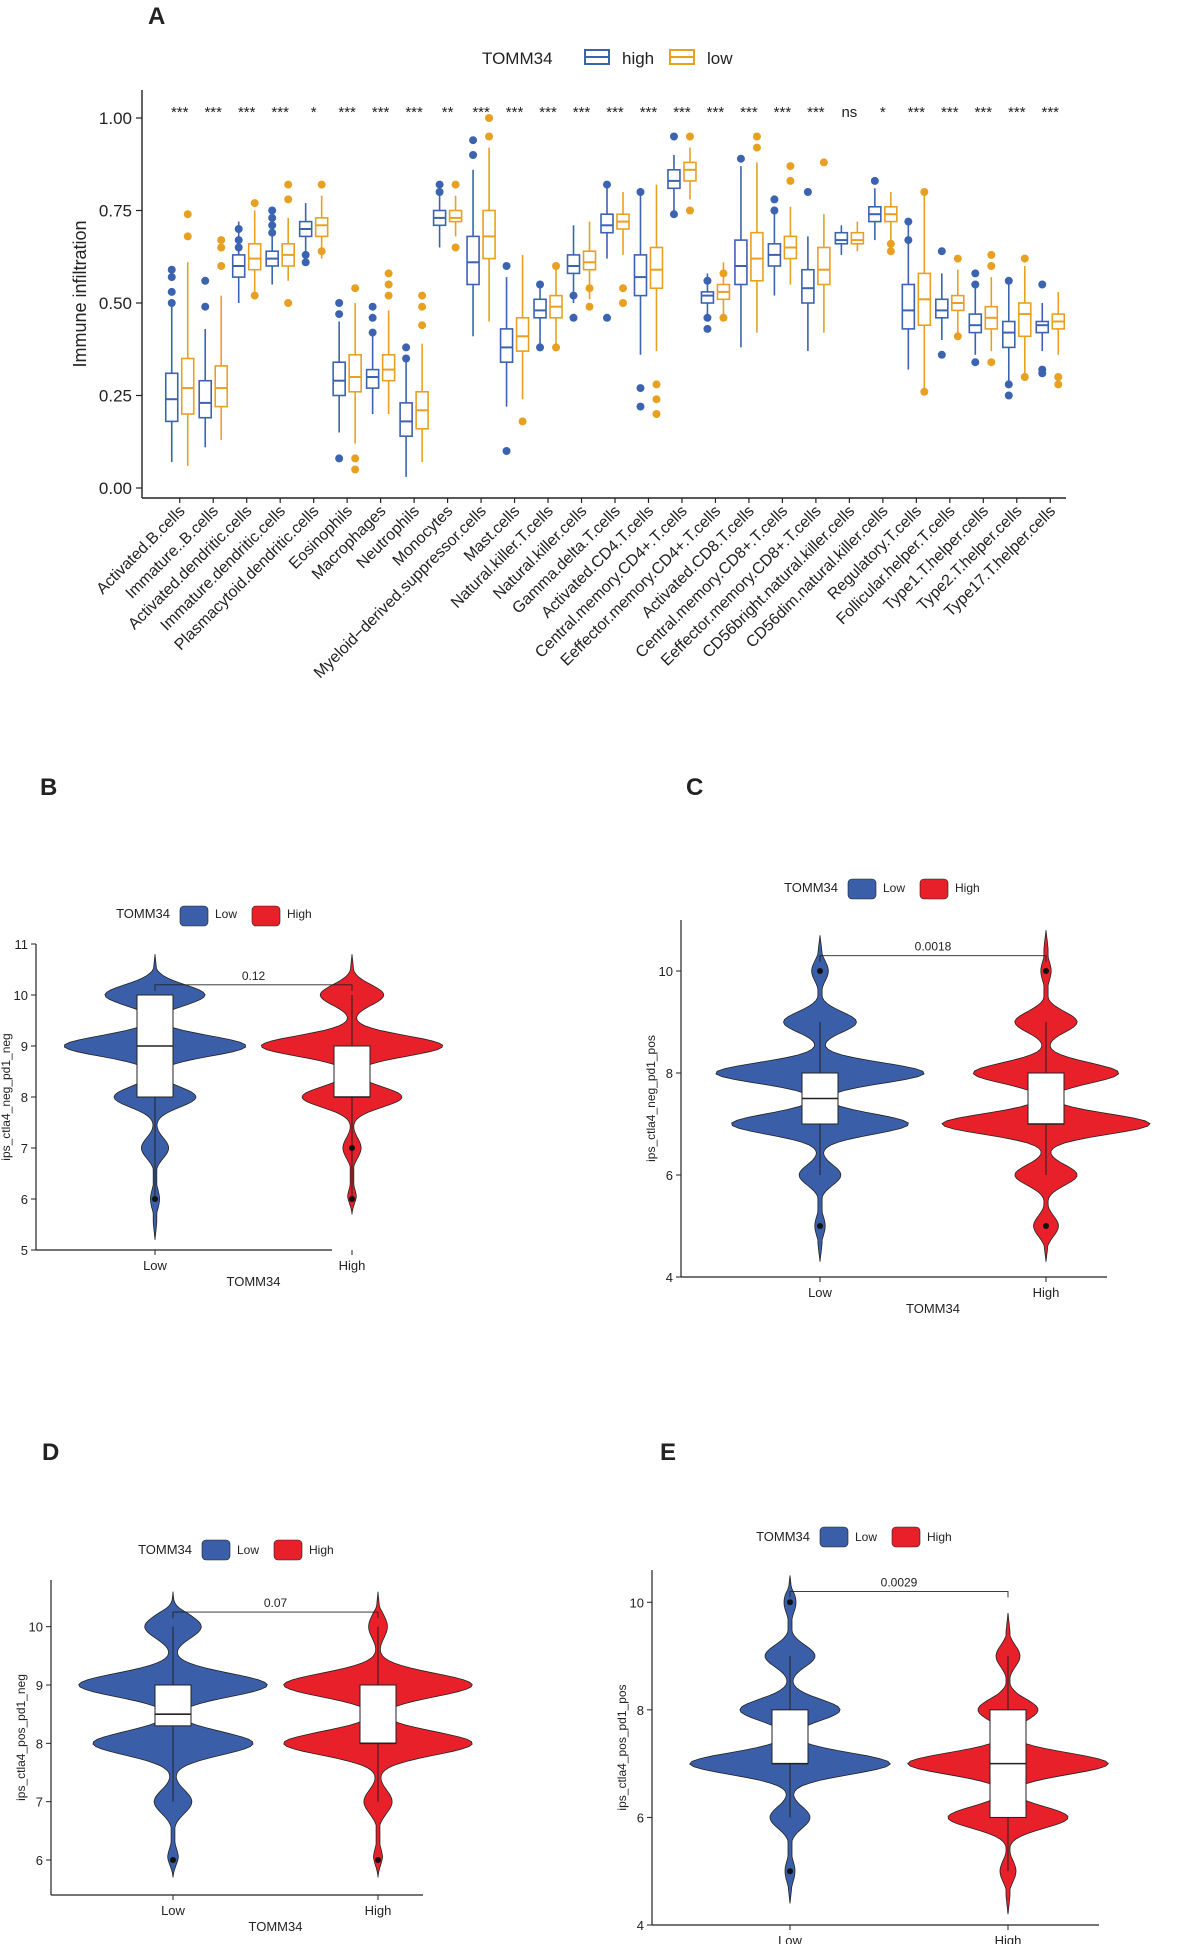 Image resolution: width=1181 pixels, height=1944 pixels. Describe the element at coordinates (254, 976) in the screenshot. I see `p-value-label: 0.12` at that location.